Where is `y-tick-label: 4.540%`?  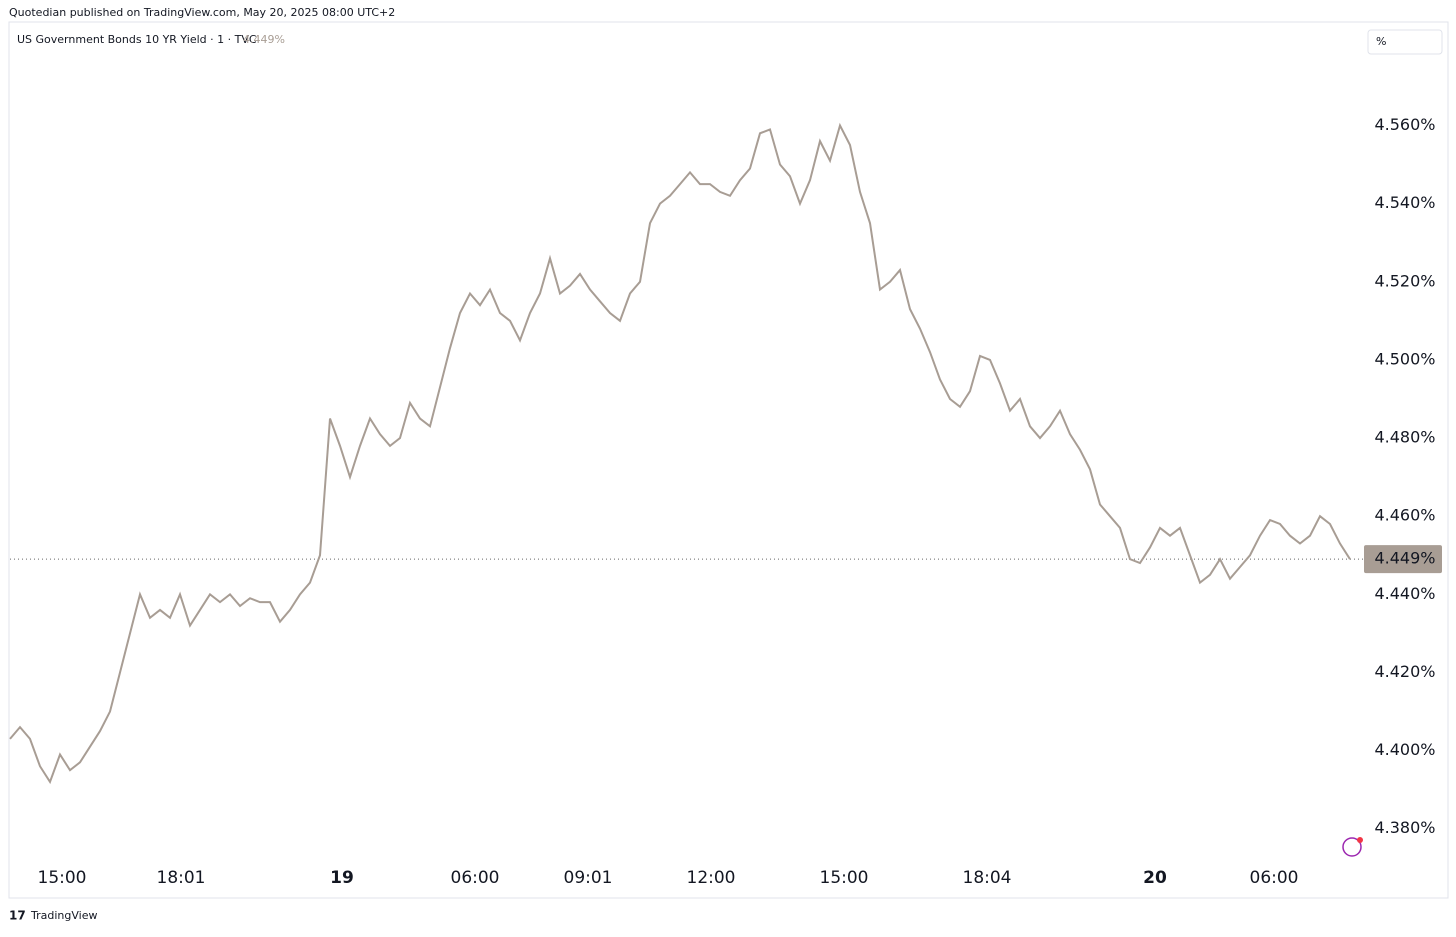
y-tick-label: 4.540% is located at coordinates (1404, 202).